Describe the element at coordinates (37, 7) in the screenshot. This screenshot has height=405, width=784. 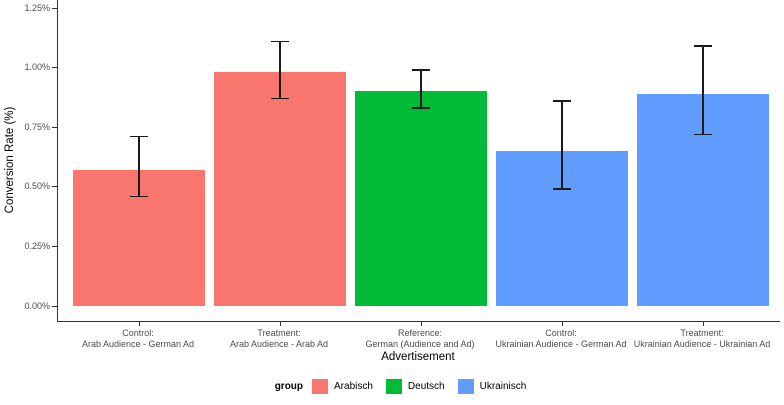
I see `y-tick-label: 1.25%` at that location.